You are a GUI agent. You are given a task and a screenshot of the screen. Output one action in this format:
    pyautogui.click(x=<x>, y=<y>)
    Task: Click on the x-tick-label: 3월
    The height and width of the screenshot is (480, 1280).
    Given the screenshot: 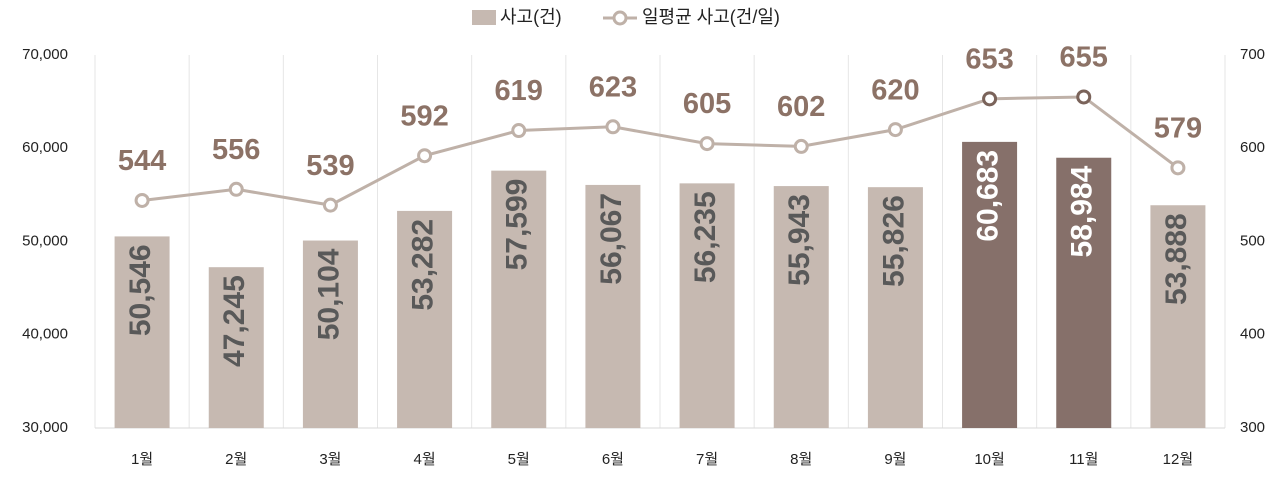 What is the action you would take?
    pyautogui.click(x=330, y=459)
    